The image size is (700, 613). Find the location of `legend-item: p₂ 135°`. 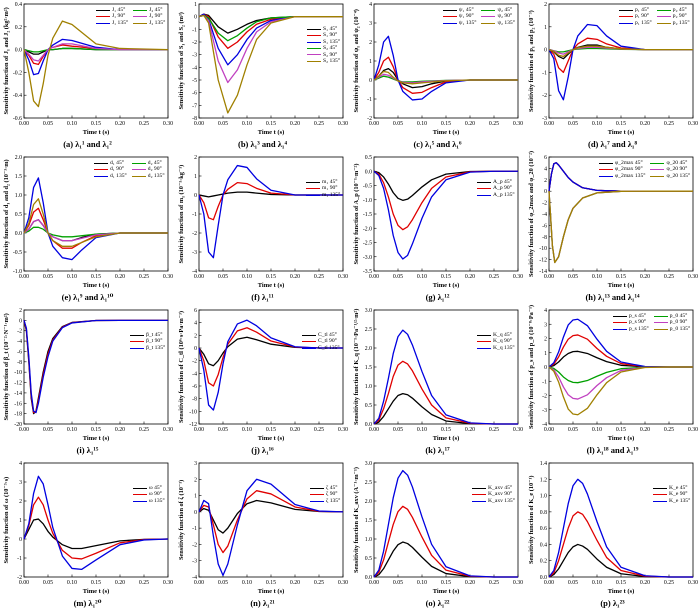

legend-item: p₂ 135° is located at coordinates (673, 23).